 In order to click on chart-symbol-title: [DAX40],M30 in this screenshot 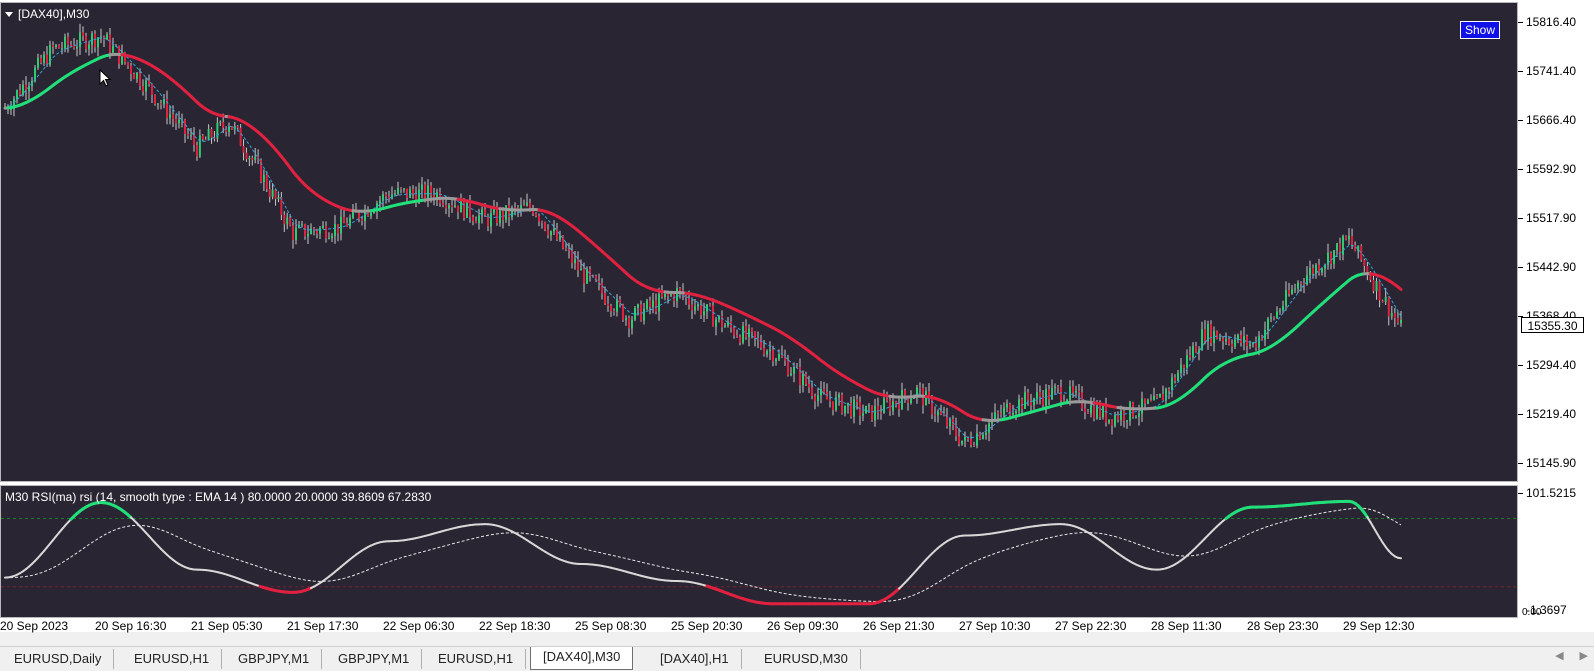, I will do `click(47, 14)`.